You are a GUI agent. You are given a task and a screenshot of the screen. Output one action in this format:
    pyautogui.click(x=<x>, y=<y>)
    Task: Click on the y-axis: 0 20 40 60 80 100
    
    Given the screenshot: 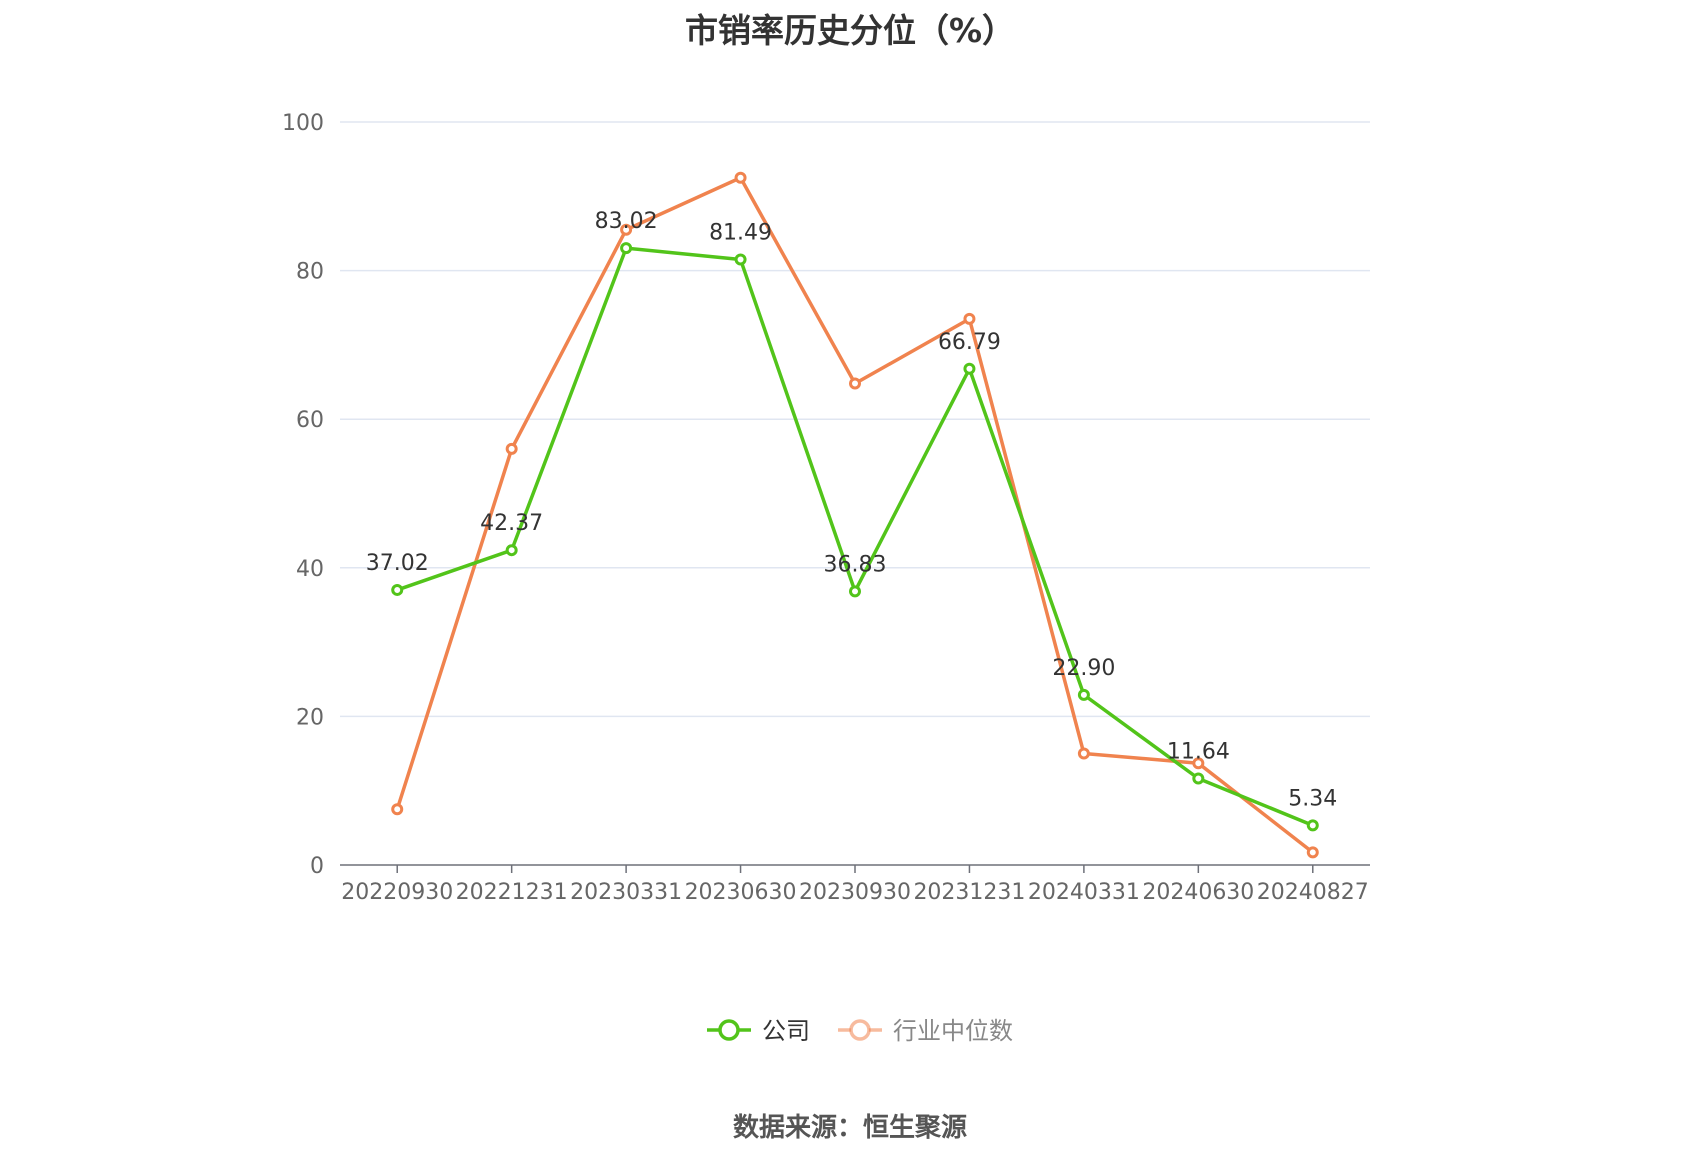 What is the action you would take?
    pyautogui.click(x=303, y=495)
    